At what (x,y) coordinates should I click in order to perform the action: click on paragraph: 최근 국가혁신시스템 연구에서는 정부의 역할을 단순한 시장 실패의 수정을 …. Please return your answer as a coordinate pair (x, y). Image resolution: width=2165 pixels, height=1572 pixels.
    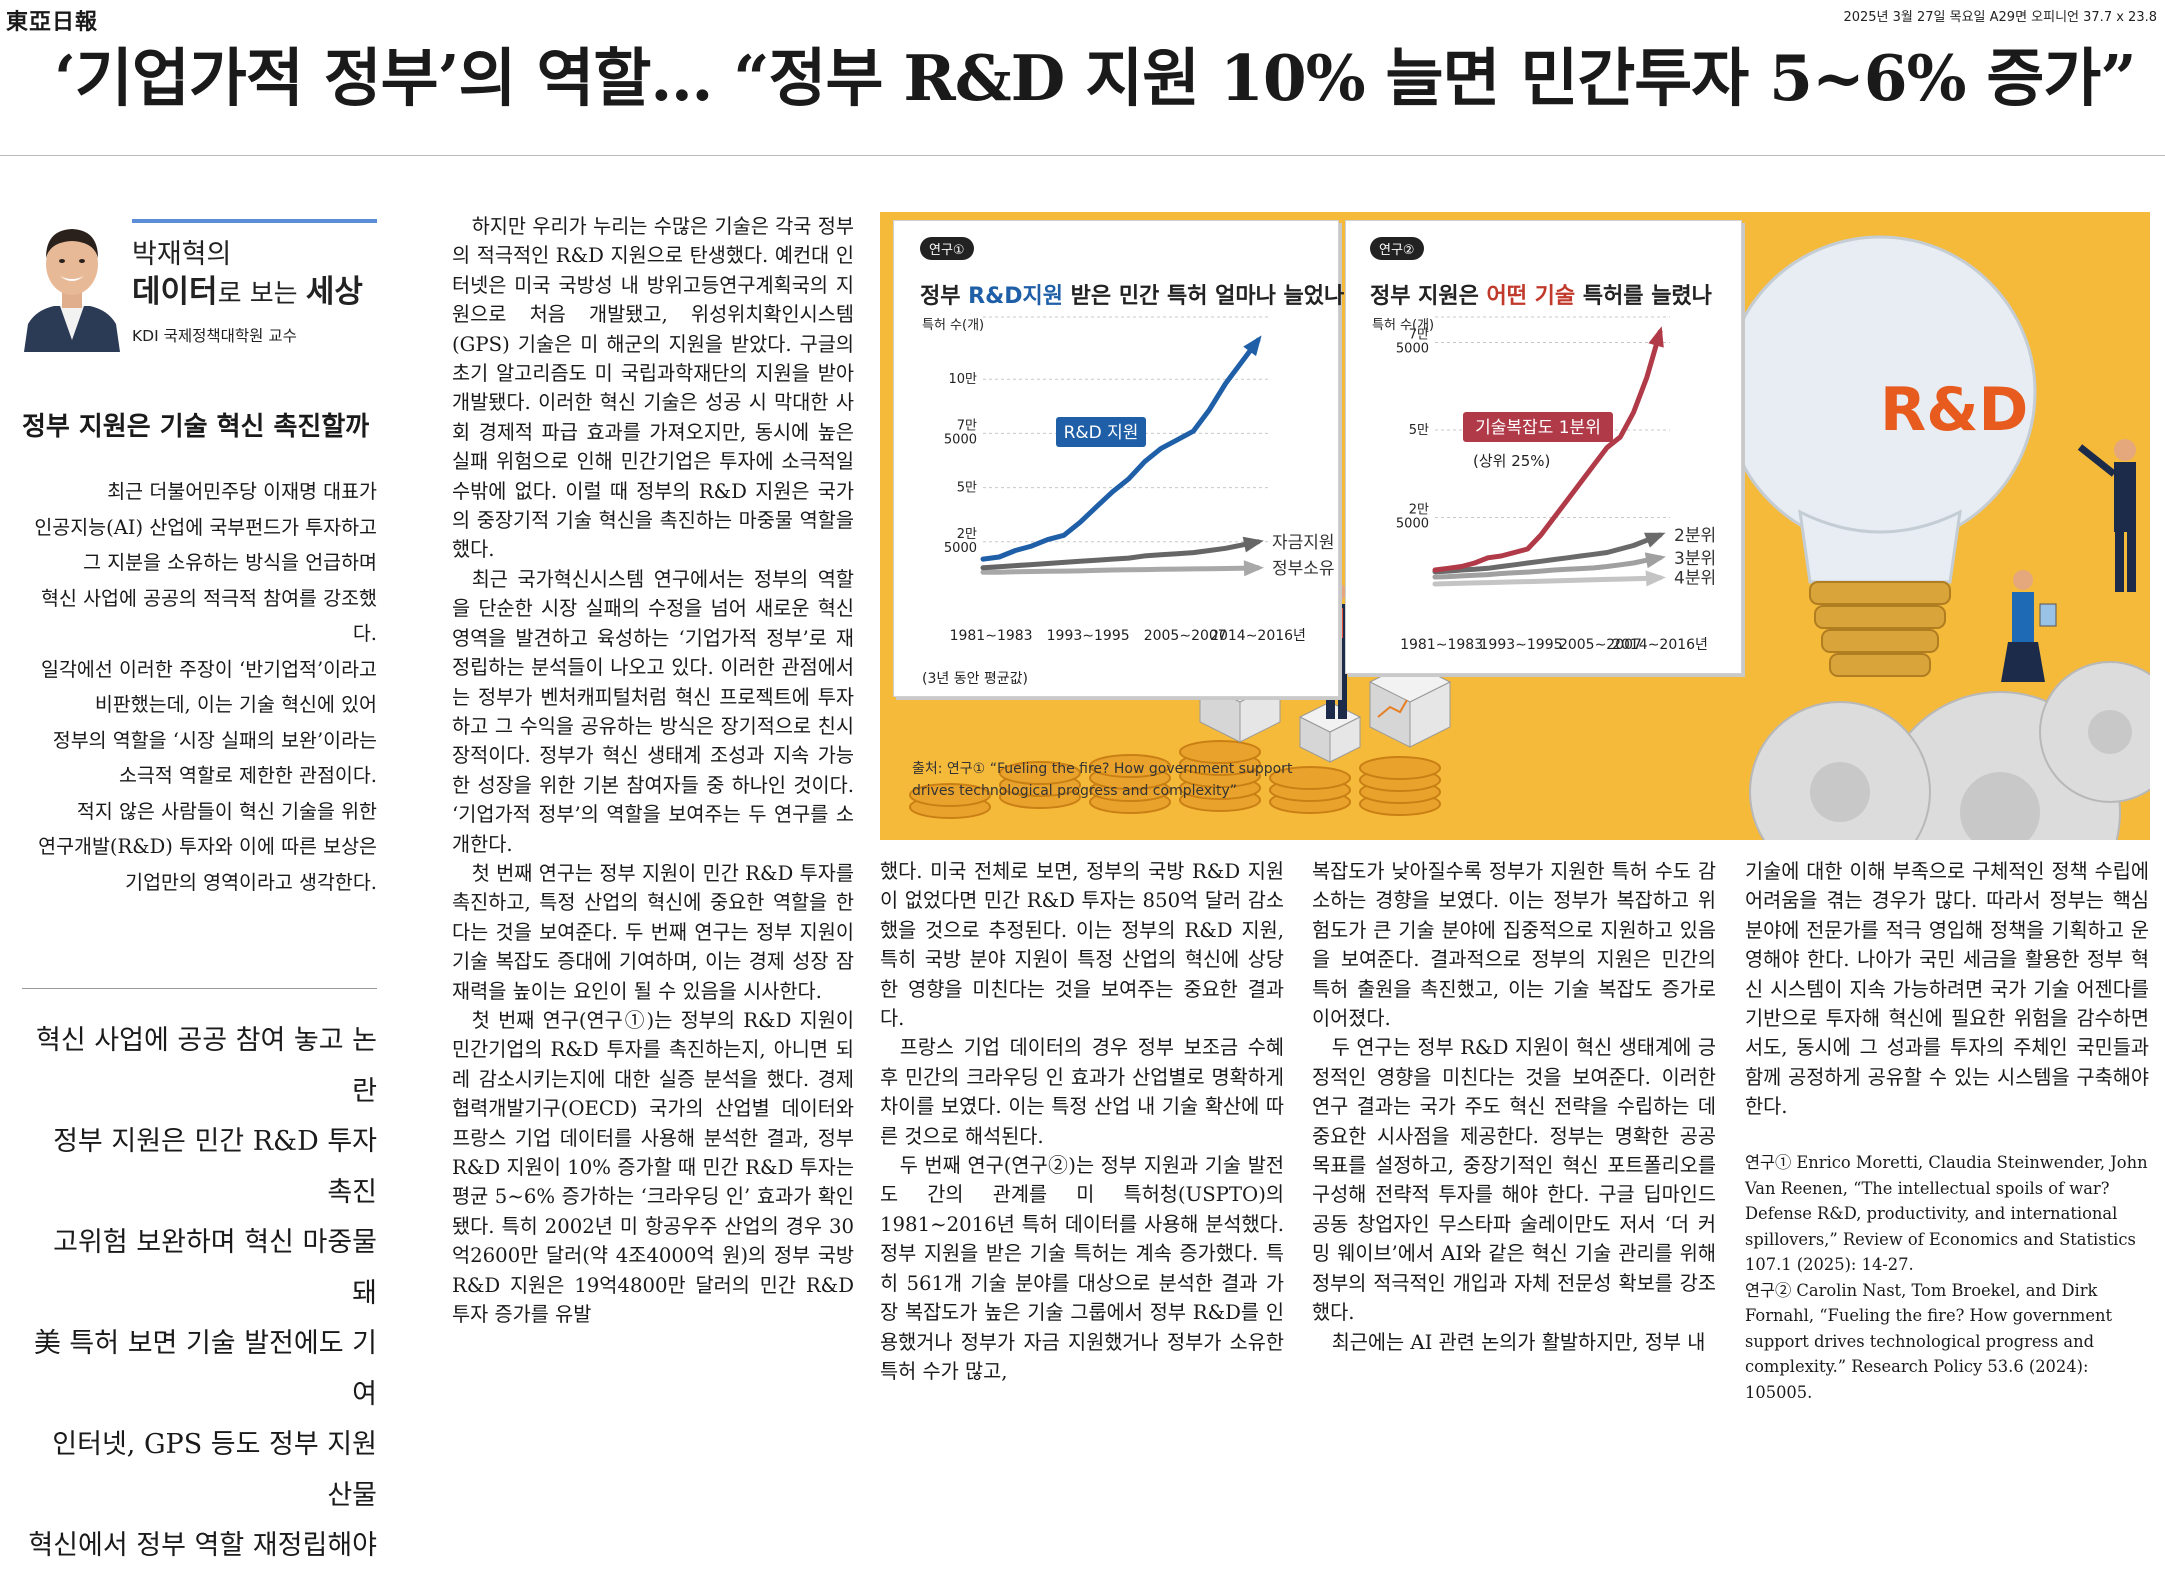
    Looking at the image, I should click on (653, 711).